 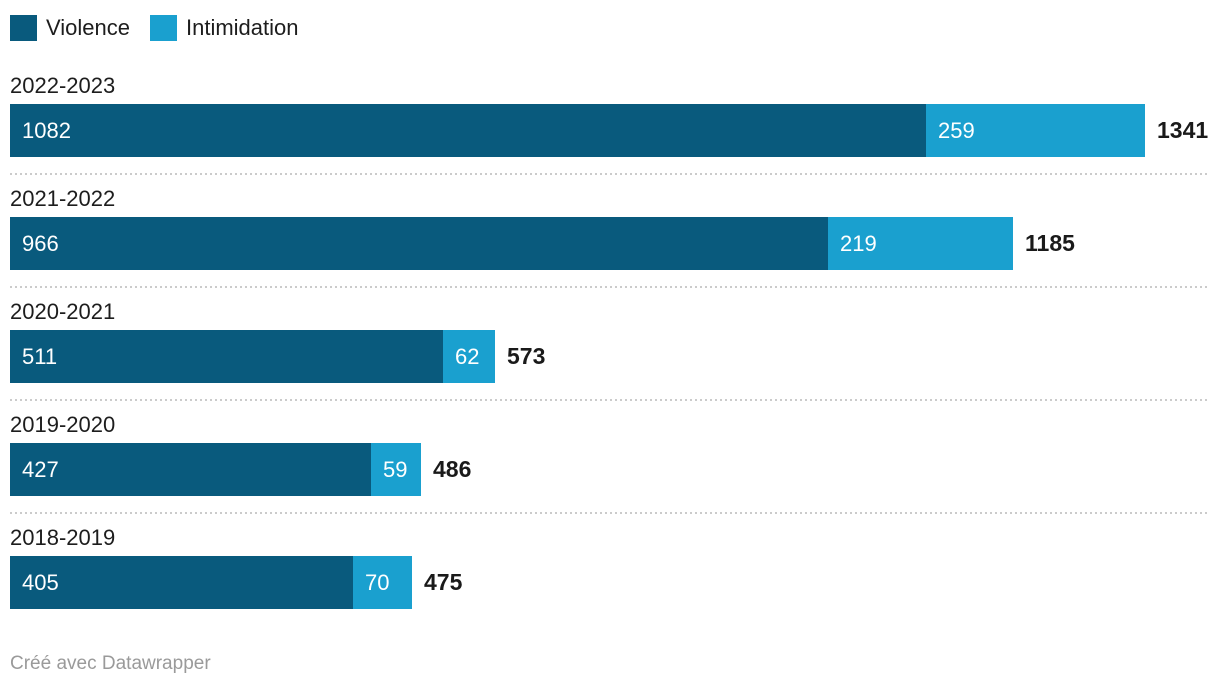 I want to click on legend-item-intimidation: Intimidation, so click(x=224, y=28).